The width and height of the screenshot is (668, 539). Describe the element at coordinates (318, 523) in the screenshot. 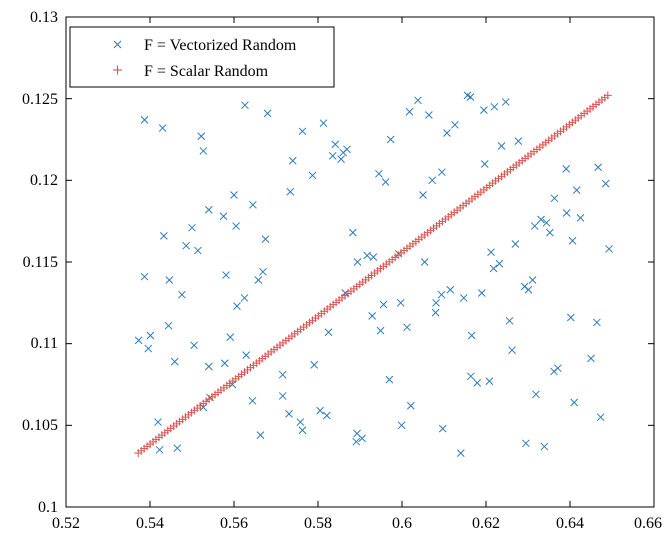

I see `x-tick-label: 0.58` at that location.